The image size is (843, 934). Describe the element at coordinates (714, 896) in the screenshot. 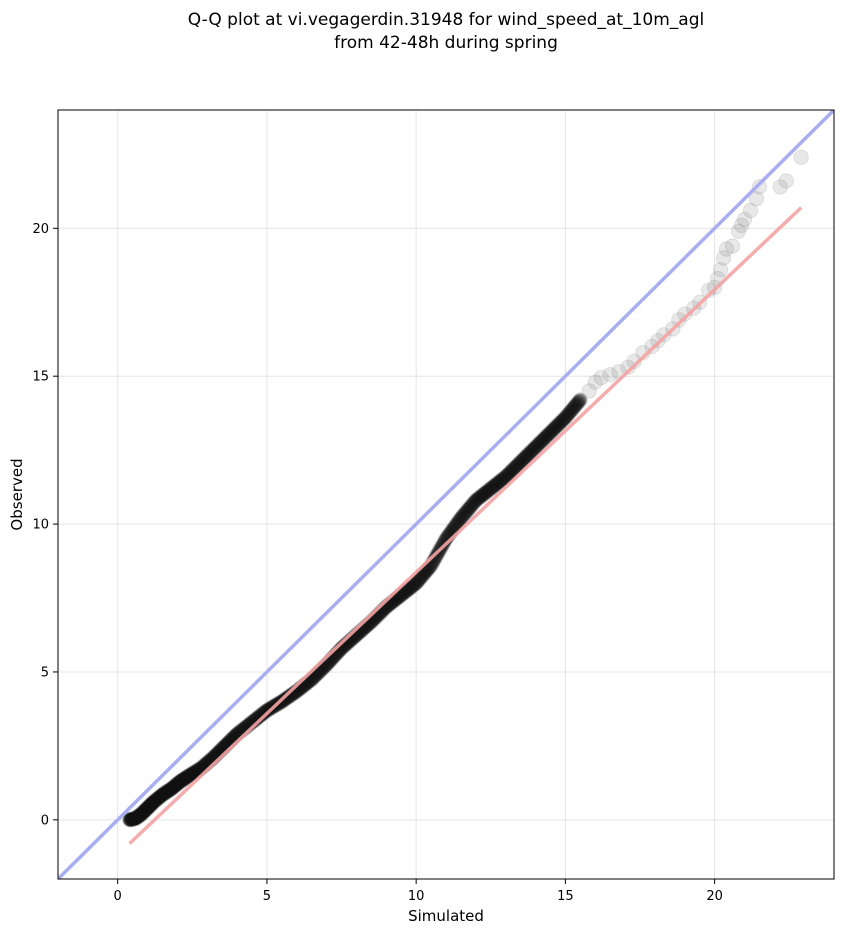

I see `x-tick-label: 20` at that location.